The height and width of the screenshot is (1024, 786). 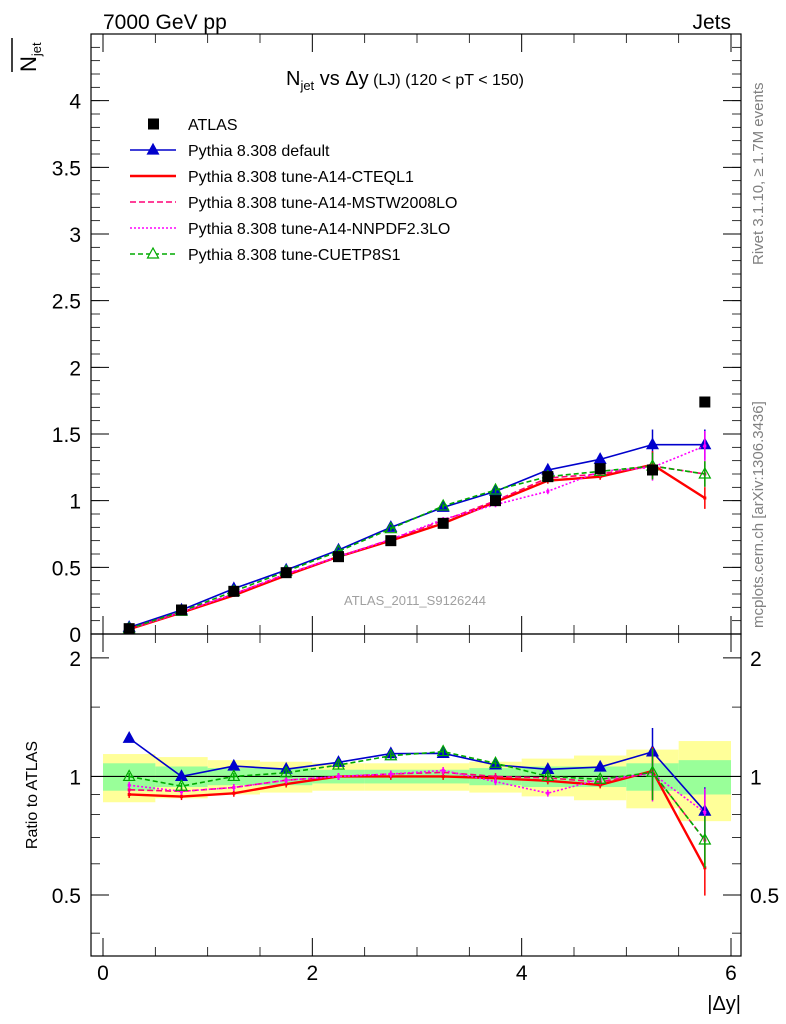 I want to click on header-energy: 7000 GeV pp, so click(x=165, y=22).